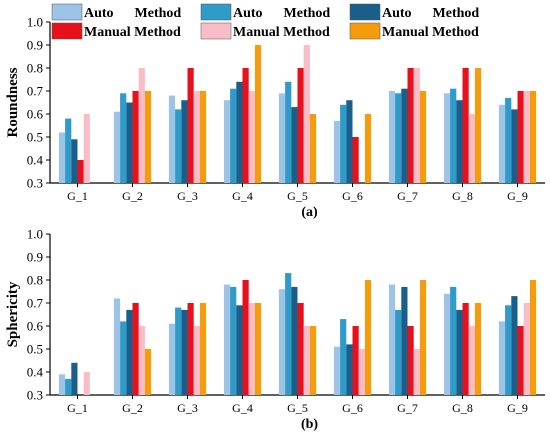 The image size is (550, 443). I want to click on x-tick-label: G_8, so click(462, 196).